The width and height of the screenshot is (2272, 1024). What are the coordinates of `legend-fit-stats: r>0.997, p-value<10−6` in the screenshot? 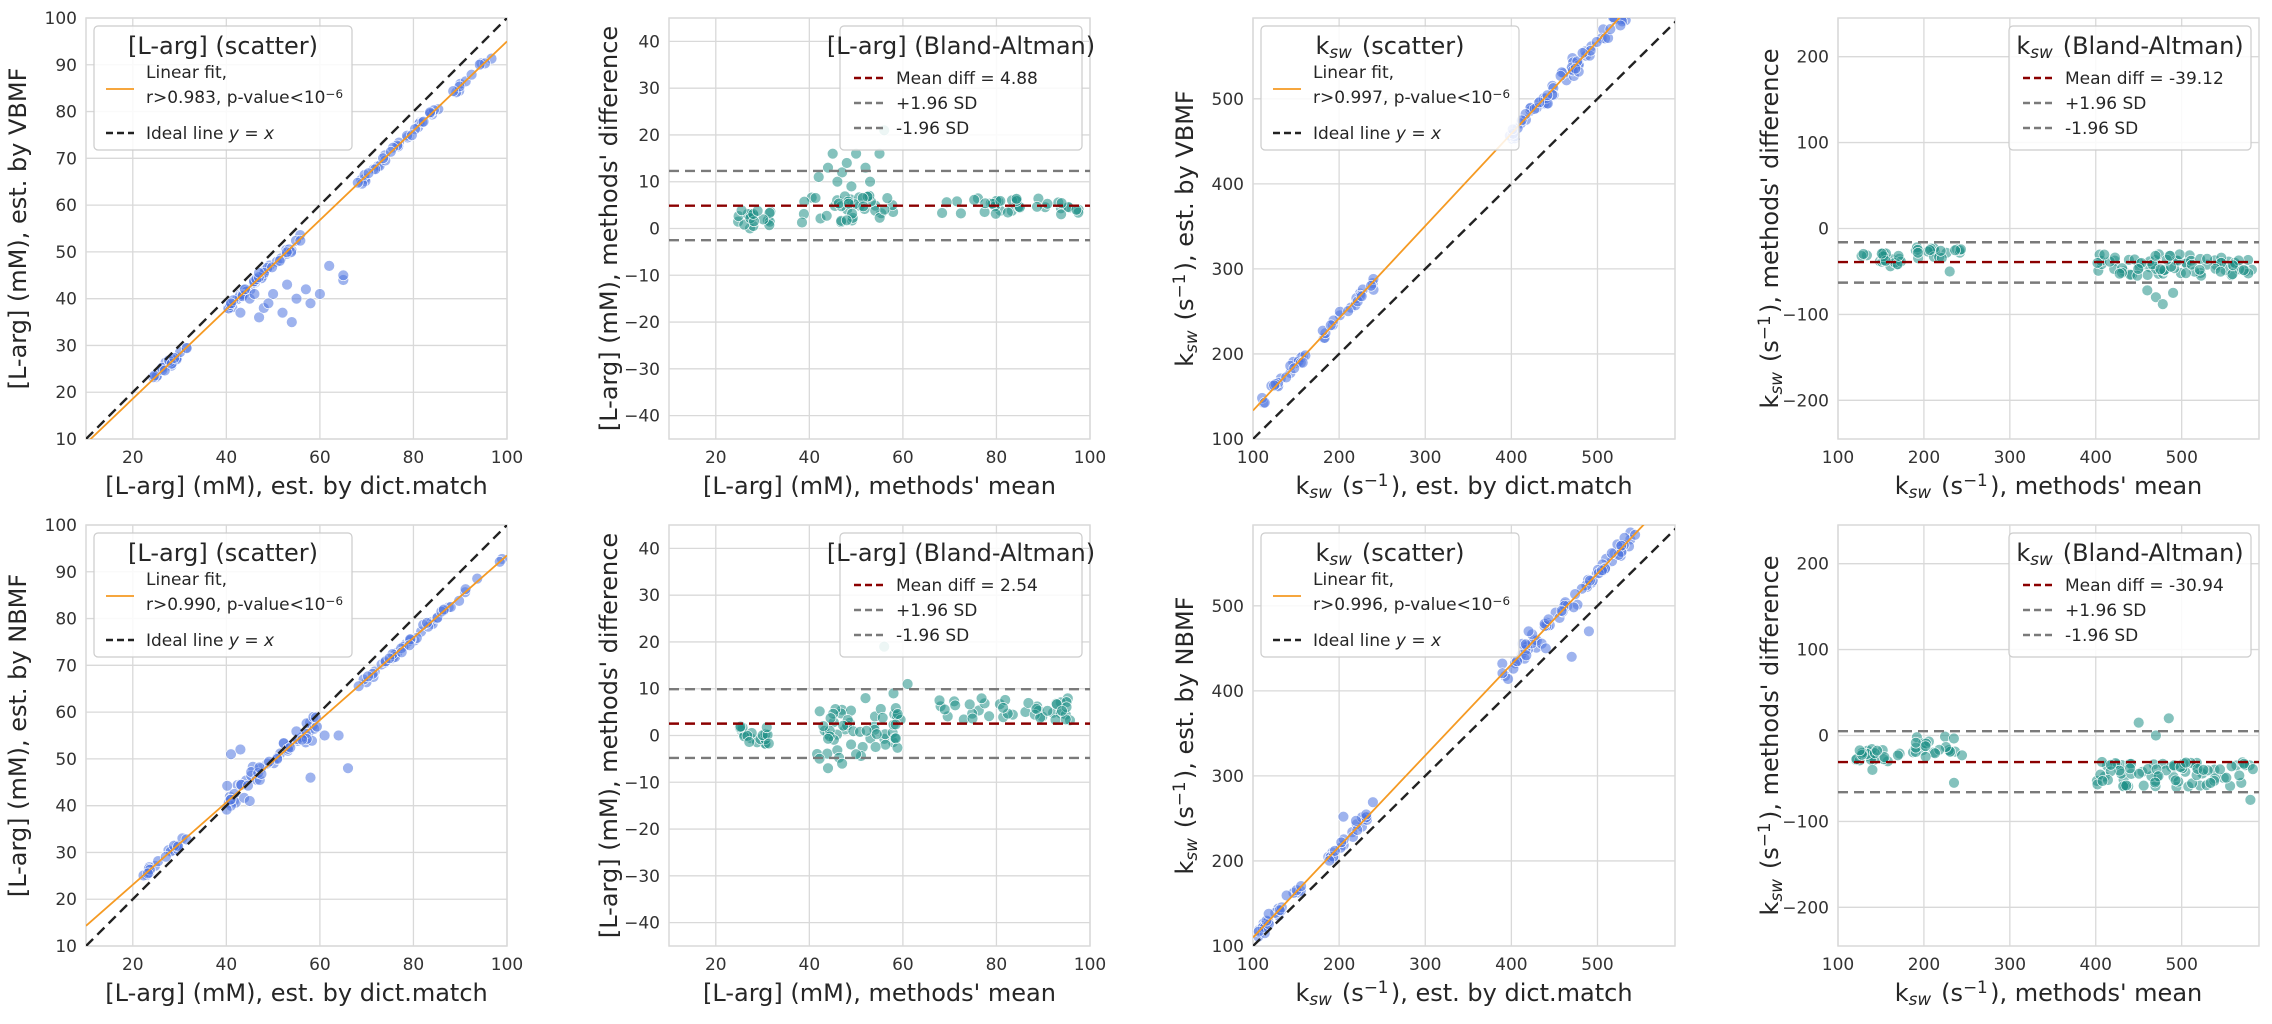 It's located at (1412, 97).